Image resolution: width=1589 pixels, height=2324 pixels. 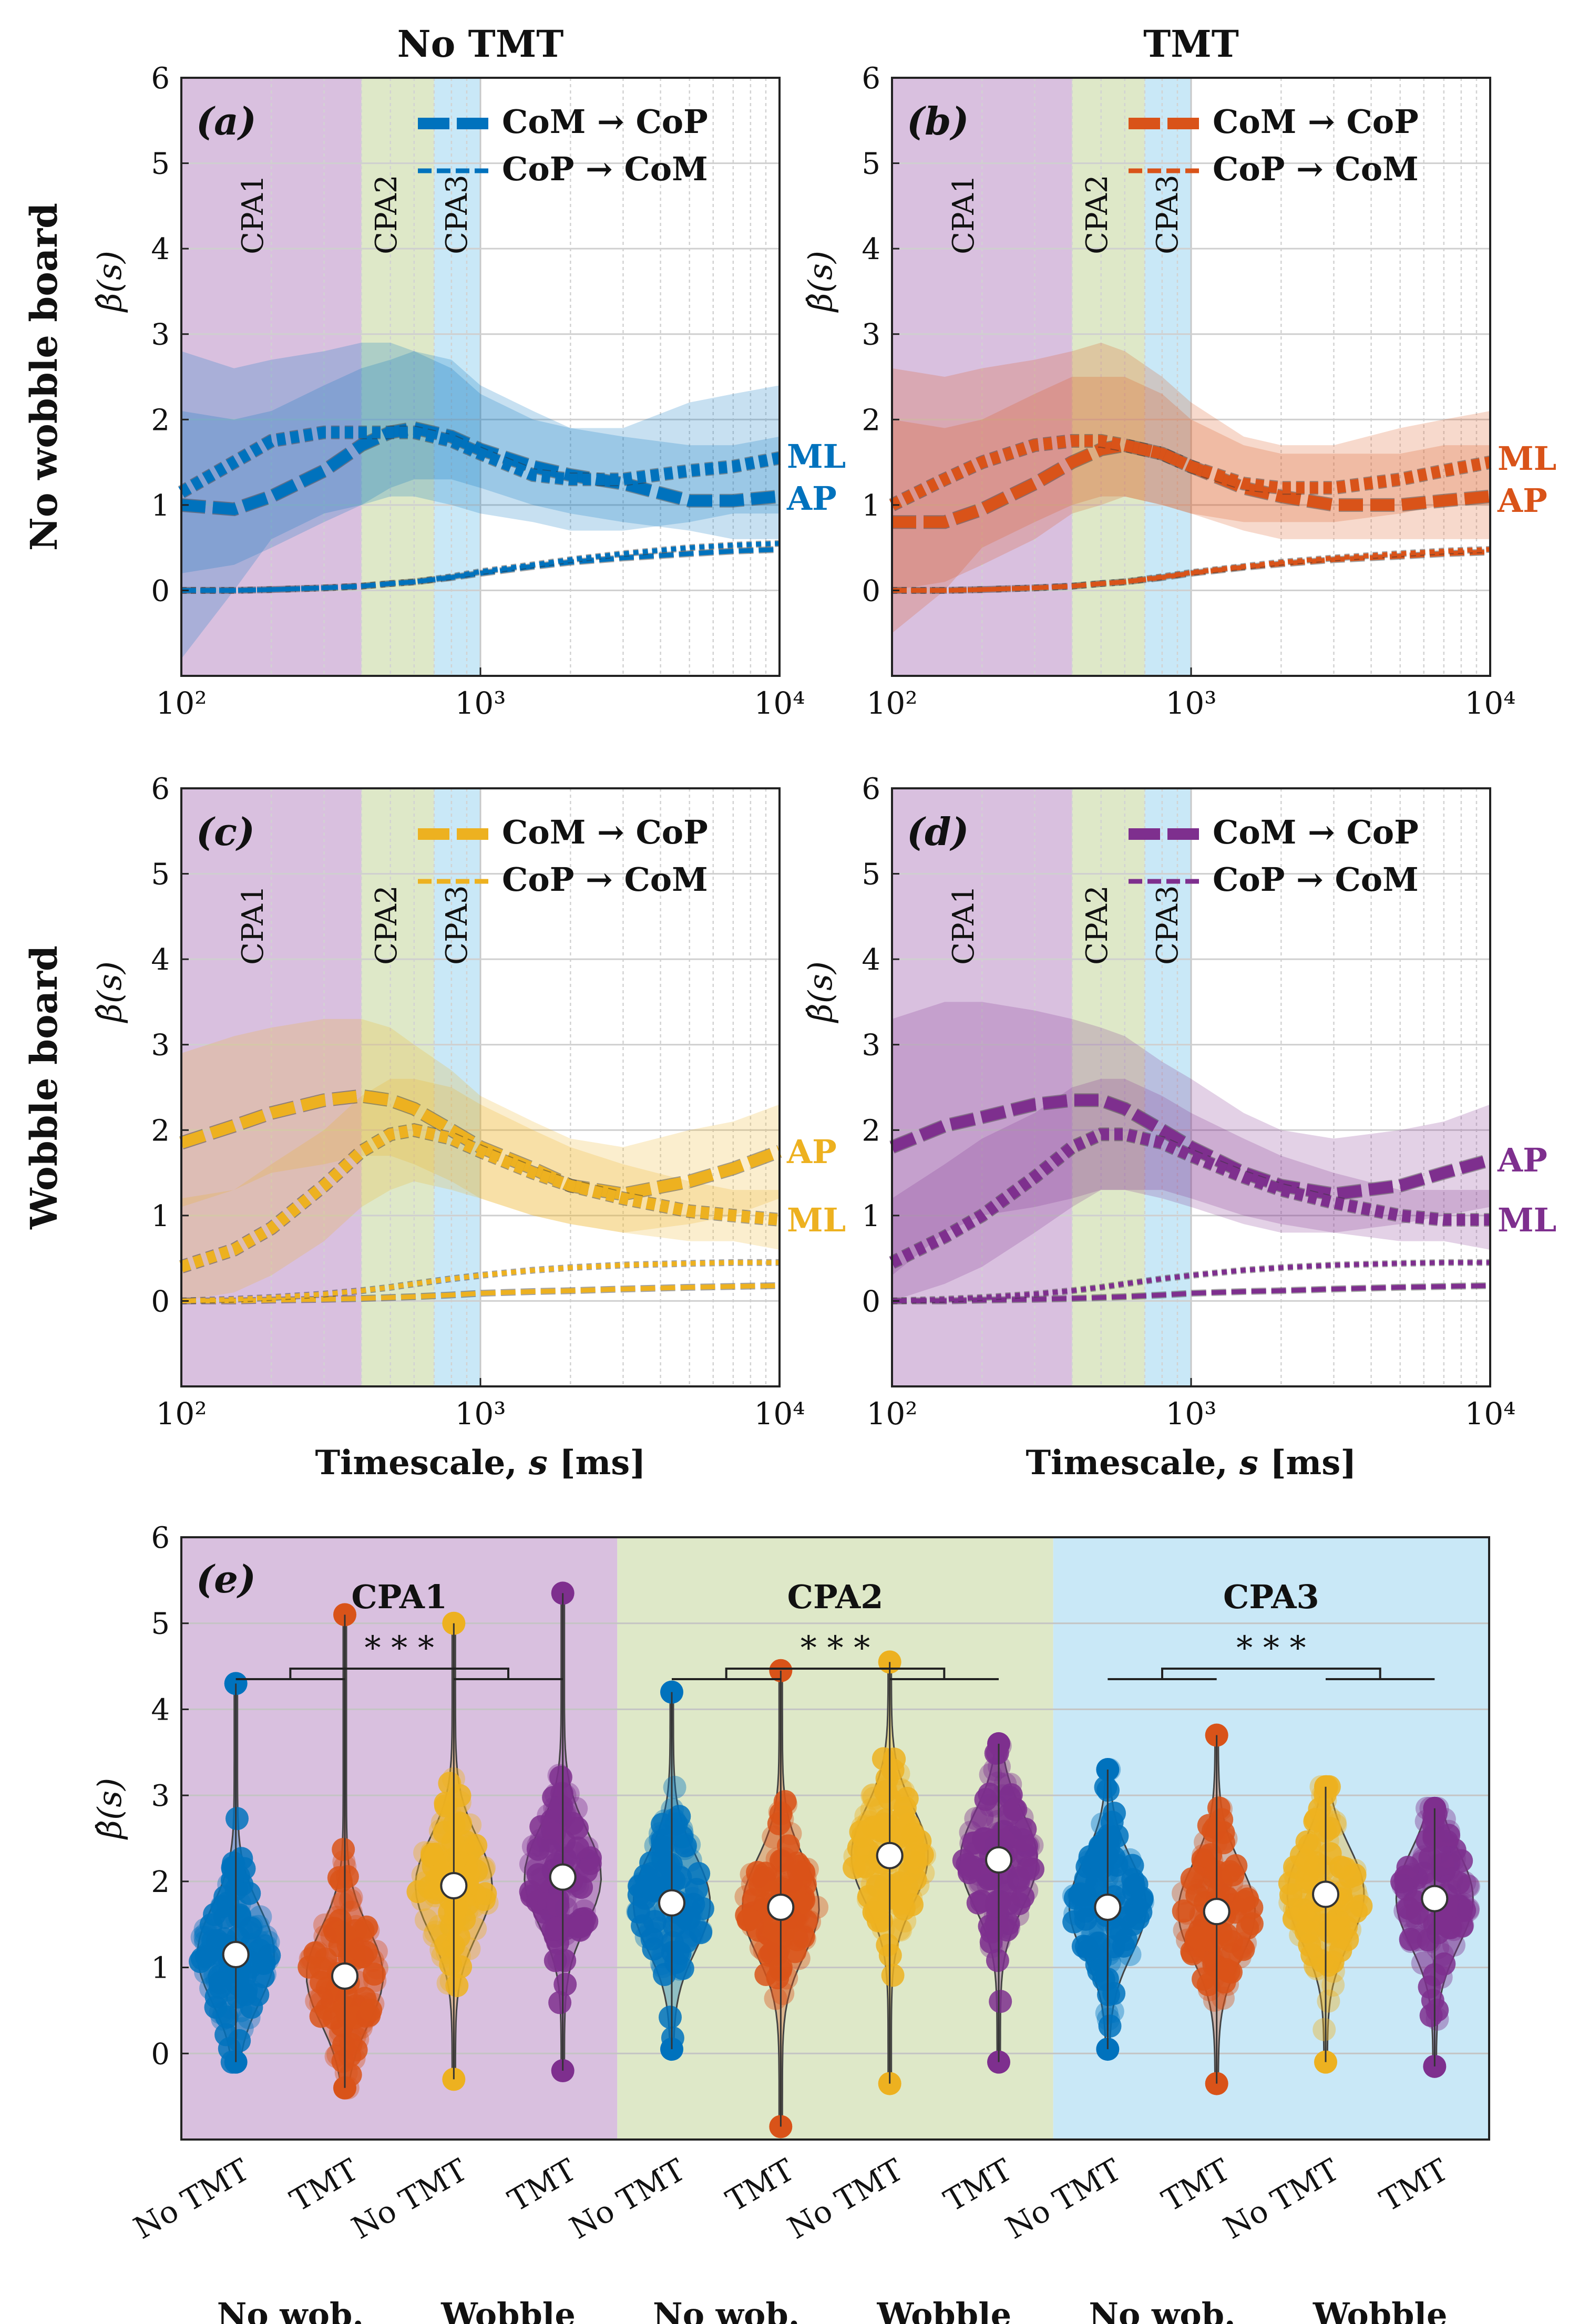 What do you see at coordinates (44, 377) in the screenshot?
I see `row-title-no-wobble: No wobble board` at bounding box center [44, 377].